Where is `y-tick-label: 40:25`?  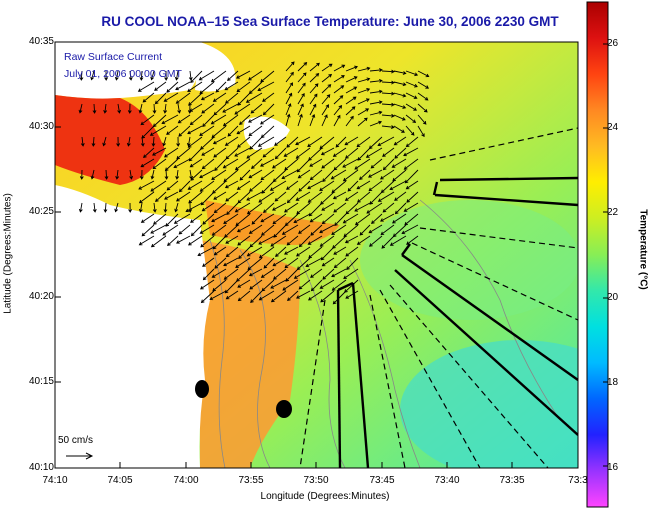 y-tick-label: 40:25 is located at coordinates (41, 211).